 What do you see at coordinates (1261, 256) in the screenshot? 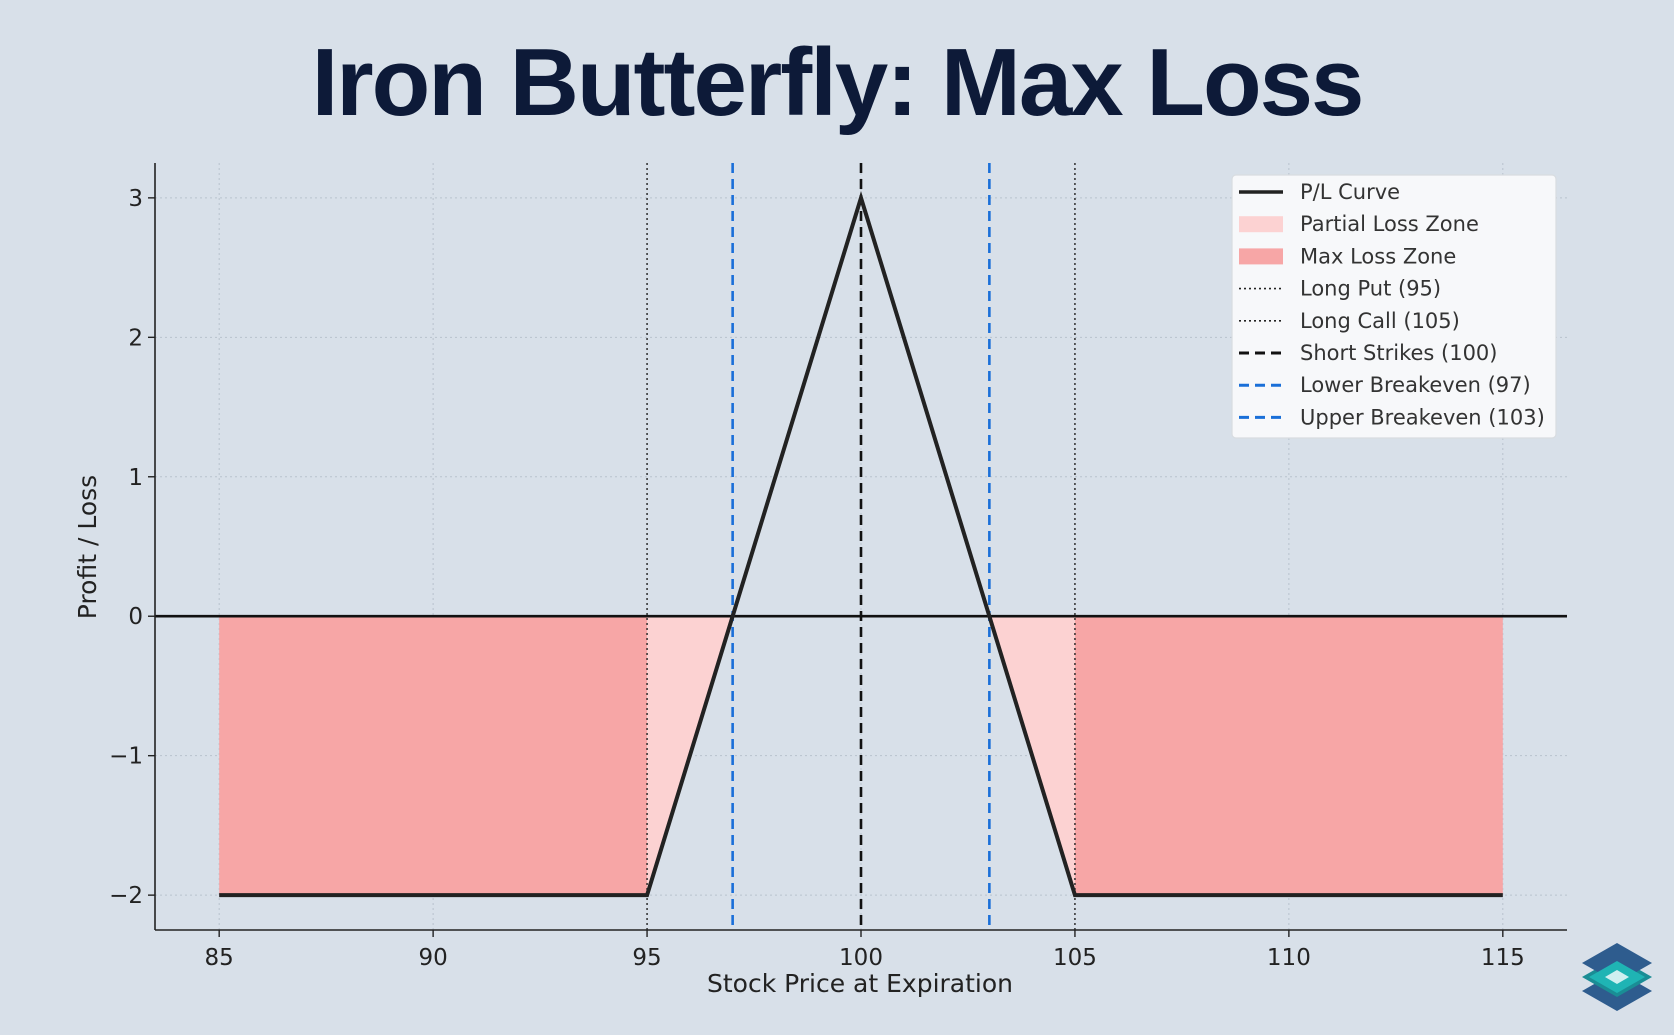
I see `legend-swatch-max-loss-zone` at bounding box center [1261, 256].